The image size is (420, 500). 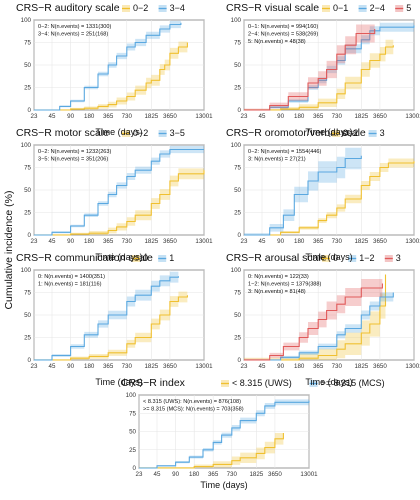 What do you see at coordinates (285, 285) in the screenshot?
I see `annotation-text: 1−2: N(n.events) = 1379(388)` at bounding box center [285, 285].